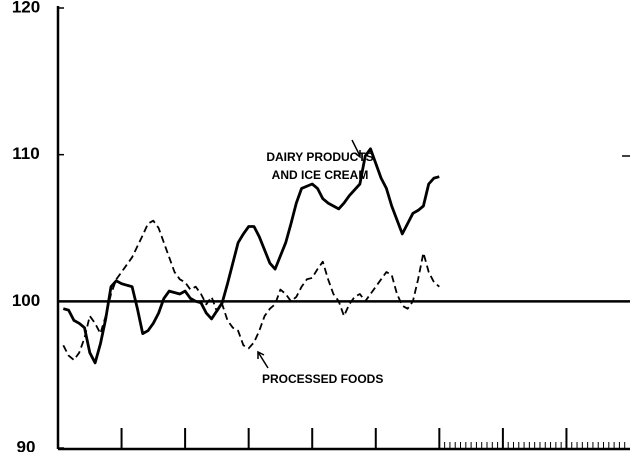 The width and height of the screenshot is (630, 452). Describe the element at coordinates (319, 157) in the screenshot. I see `annotation: DAIRY PRODUCTS` at that location.